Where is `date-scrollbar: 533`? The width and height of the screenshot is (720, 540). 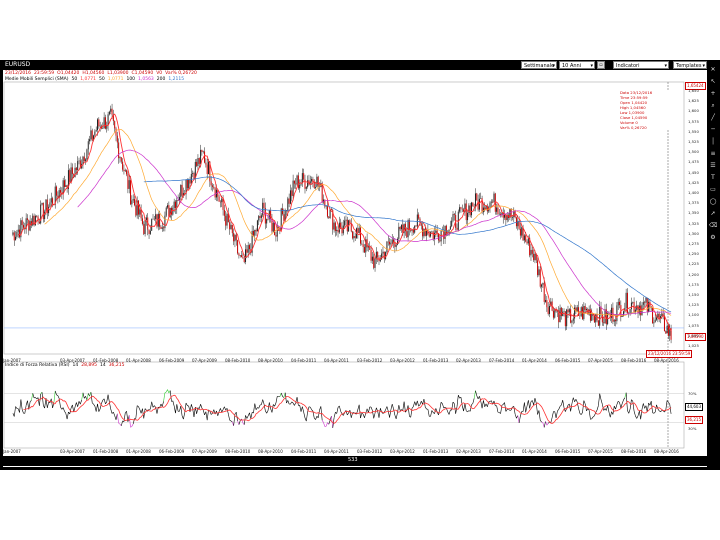
date-scrollbar: 533 is located at coordinates (355, 461).